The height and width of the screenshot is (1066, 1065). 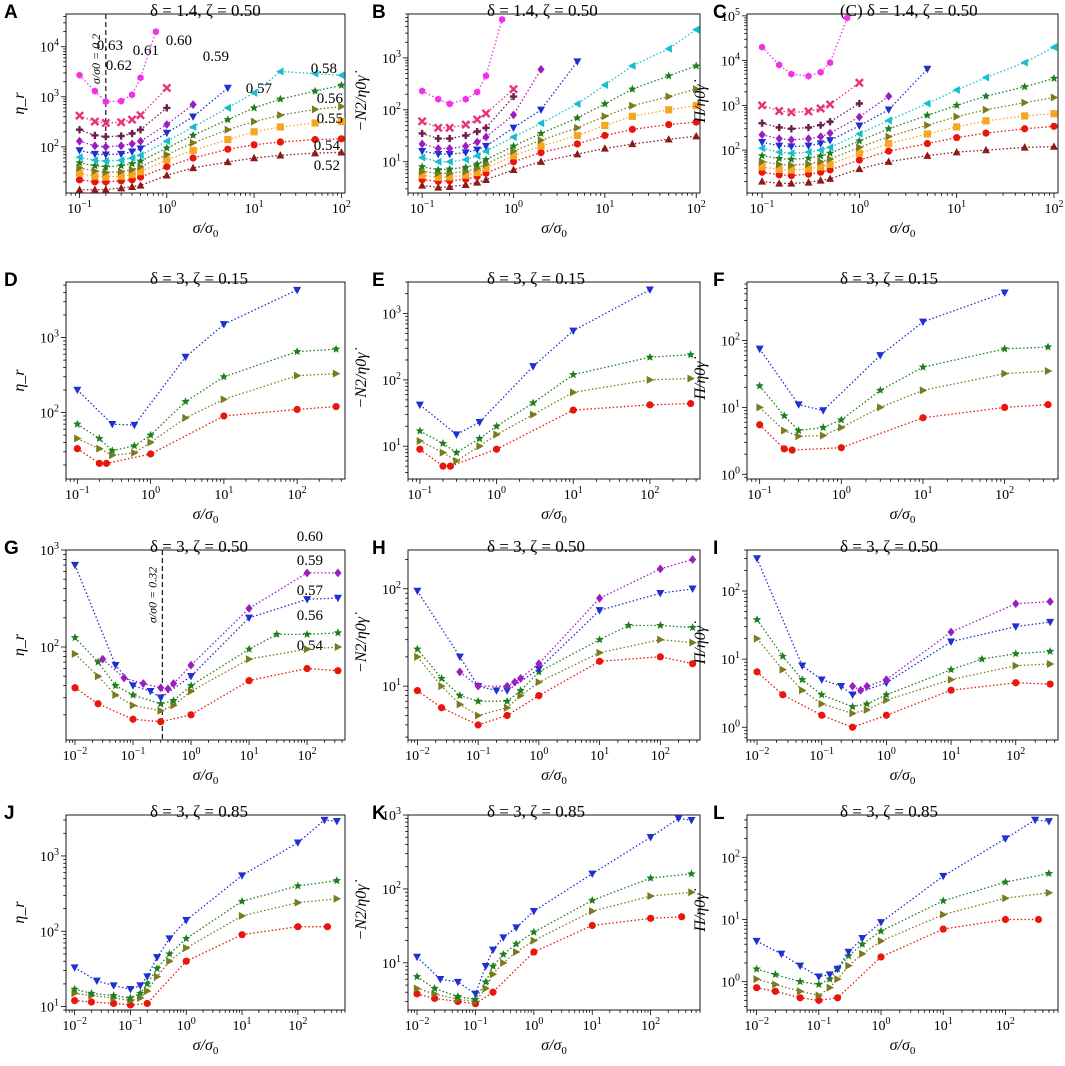 I want to click on x-tick-label: 10⁻¹, so click(x=420, y=494).